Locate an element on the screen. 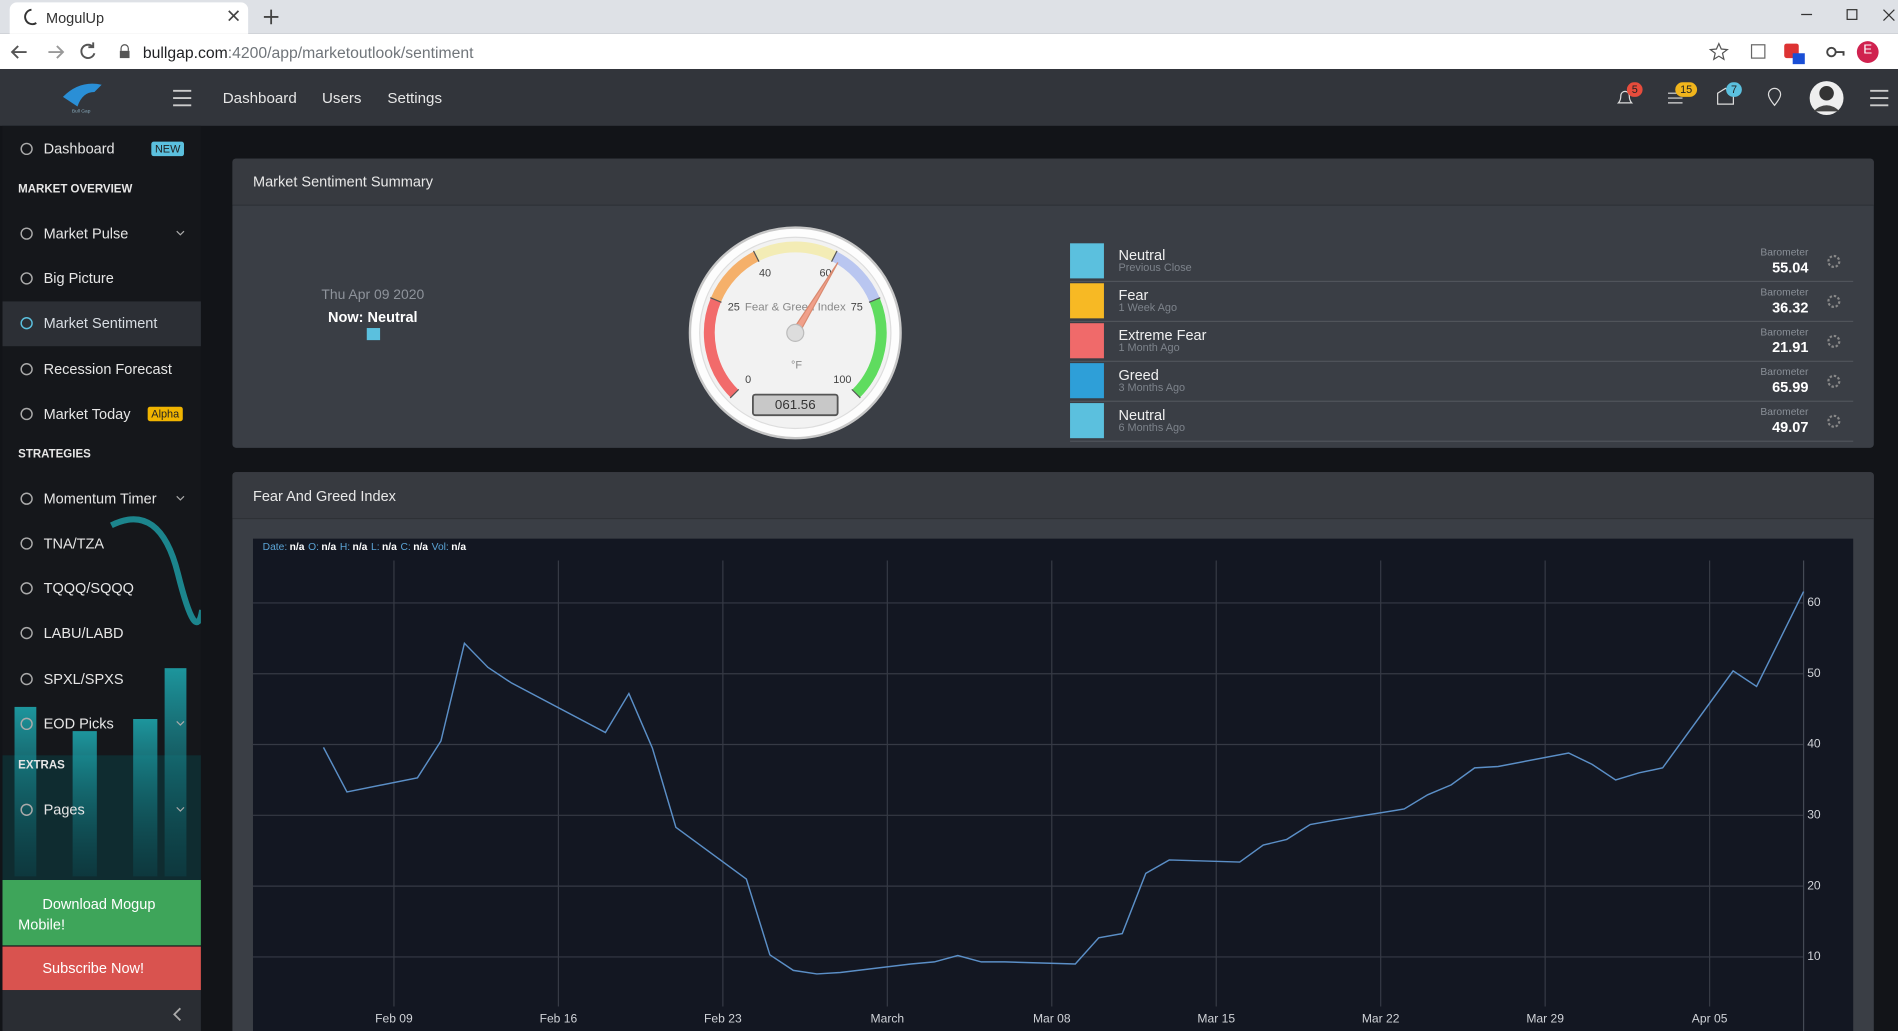 Image resolution: width=1898 pixels, height=1031 pixels. gauge-unit: °F is located at coordinates (796, 365).